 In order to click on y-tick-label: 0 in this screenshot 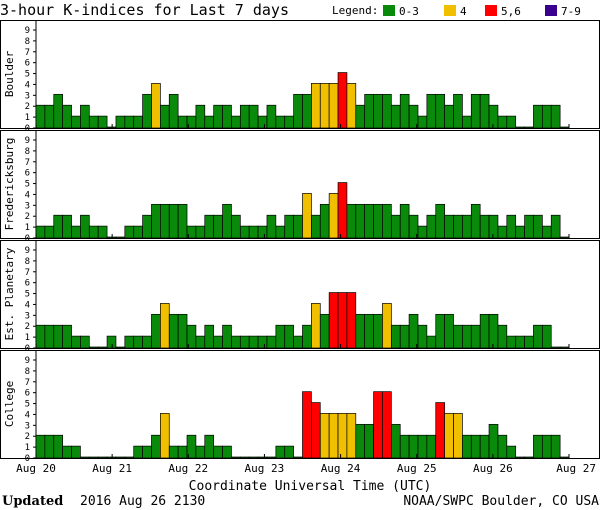, I will do `click(27, 459)`.